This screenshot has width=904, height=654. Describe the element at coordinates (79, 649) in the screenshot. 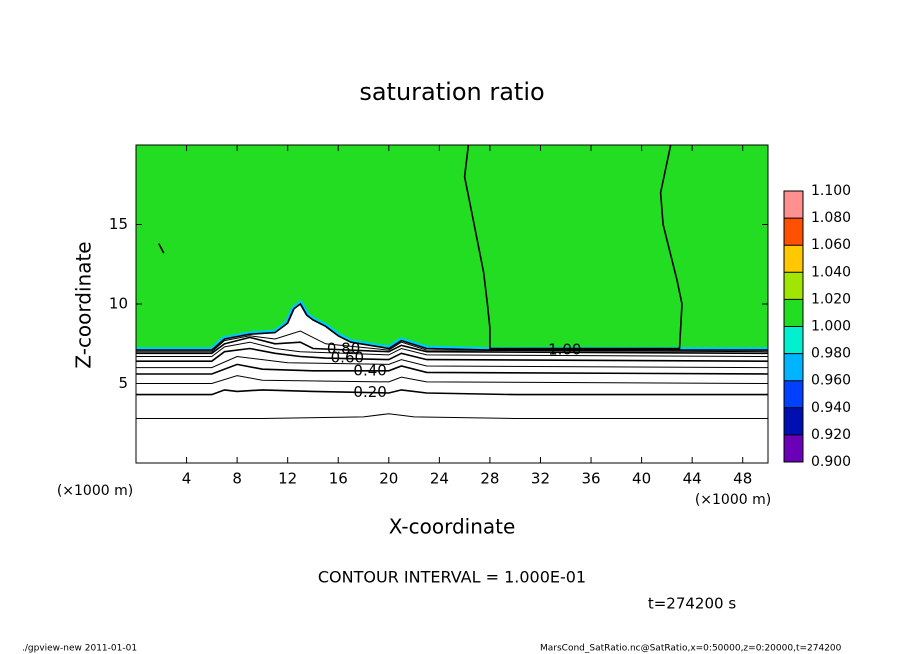

I see `footer-left: ./gpview-new 2011-01-01` at that location.